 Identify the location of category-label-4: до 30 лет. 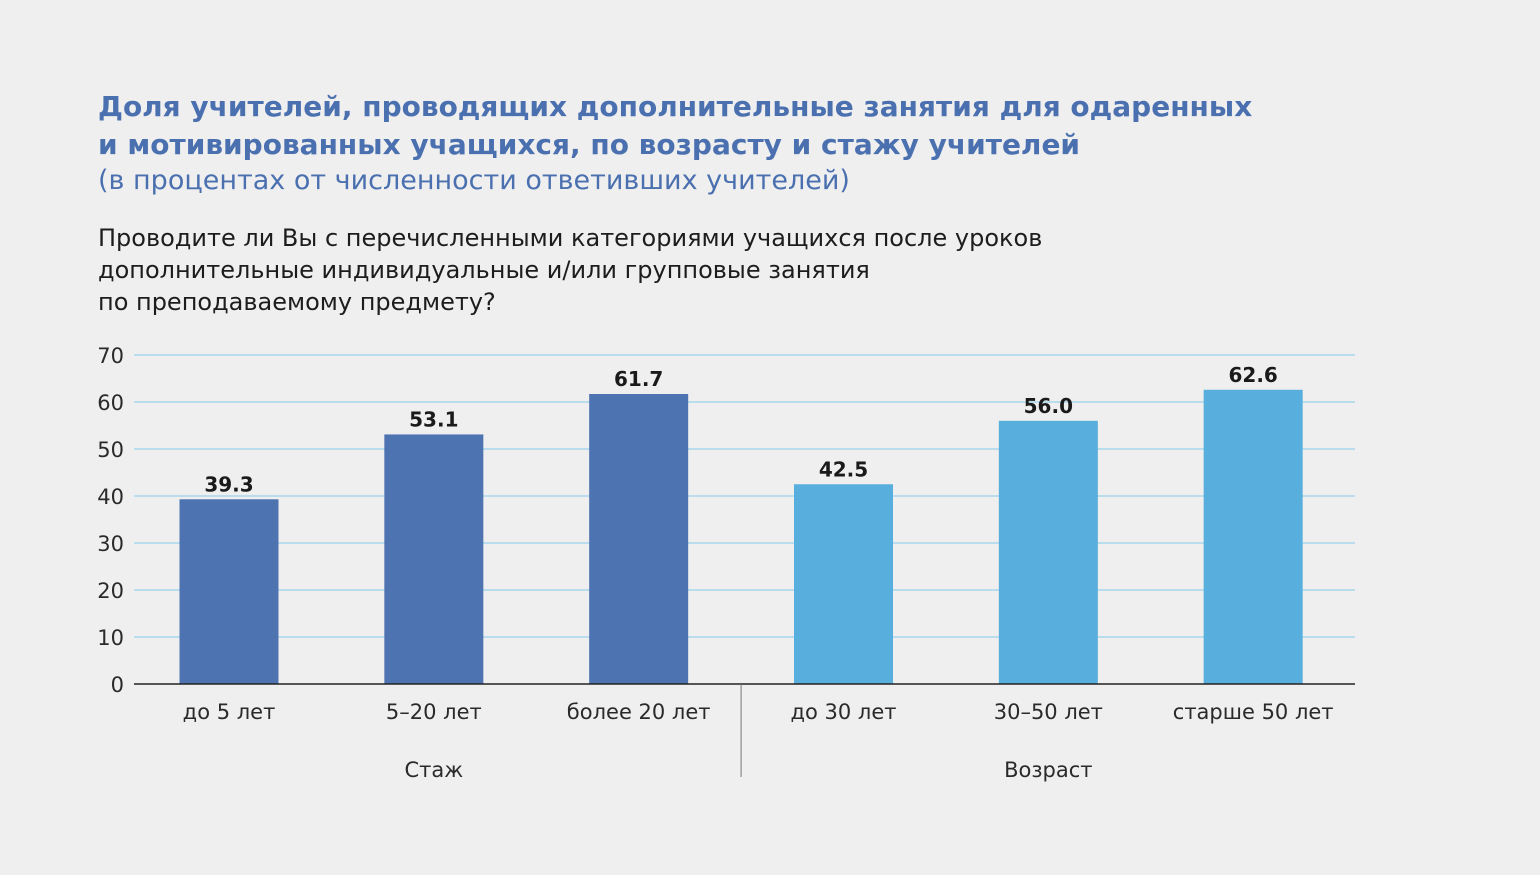
(843, 712).